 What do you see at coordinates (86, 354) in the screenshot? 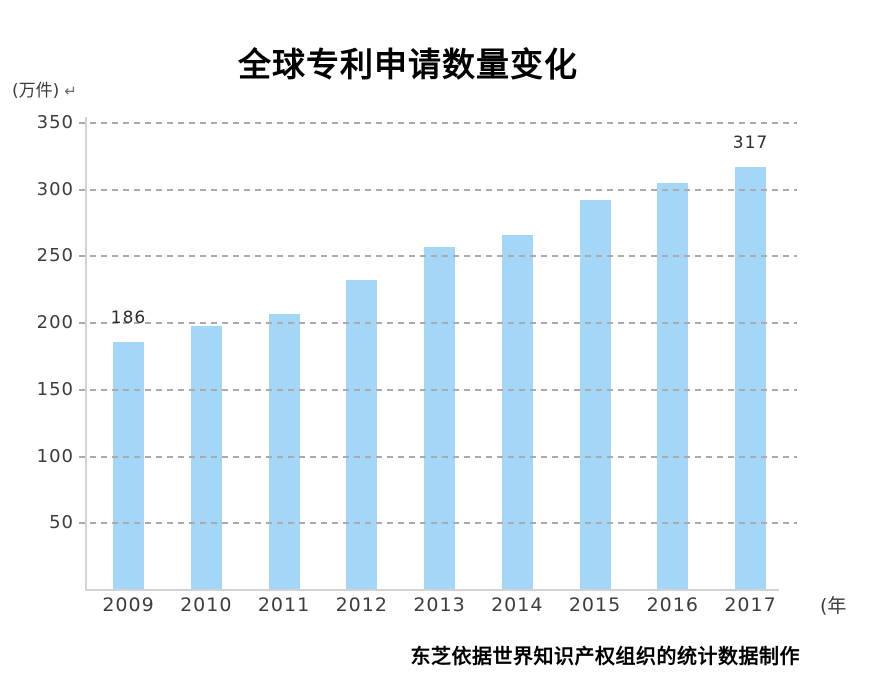
I see `y-axis-line` at bounding box center [86, 354].